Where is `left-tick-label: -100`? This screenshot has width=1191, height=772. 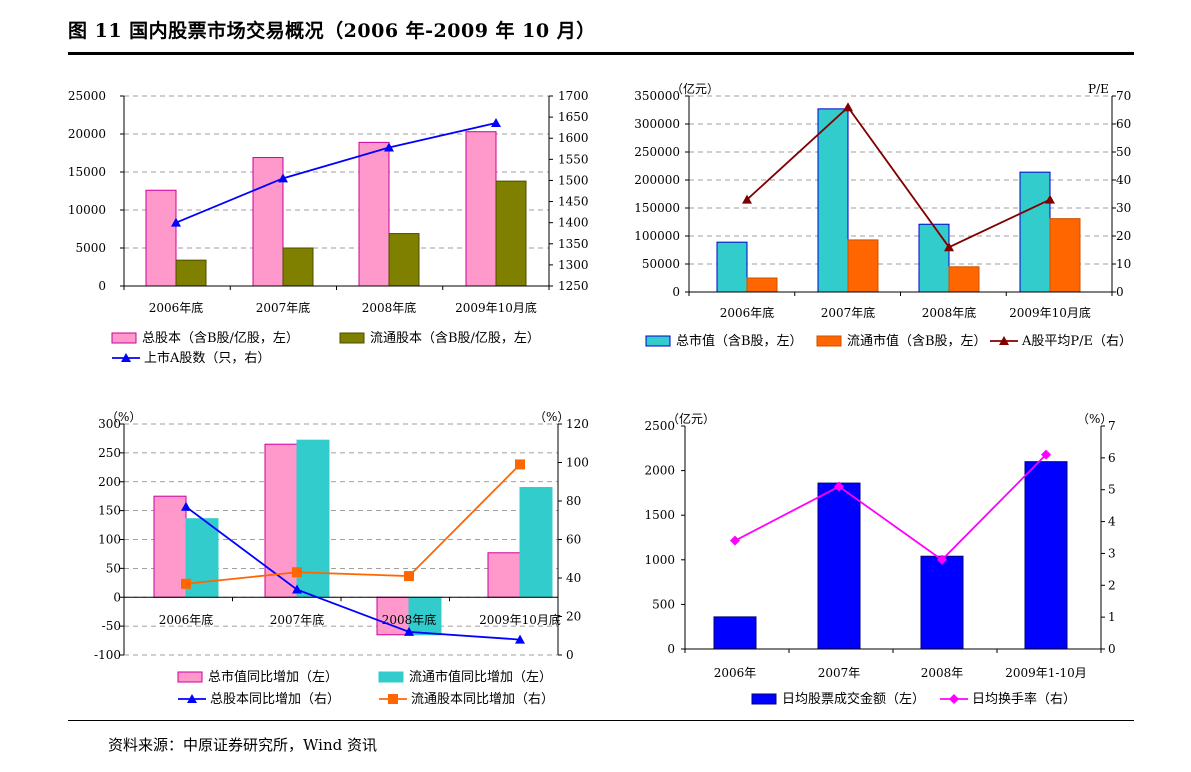
left-tick-label: -100 is located at coordinates (107, 655).